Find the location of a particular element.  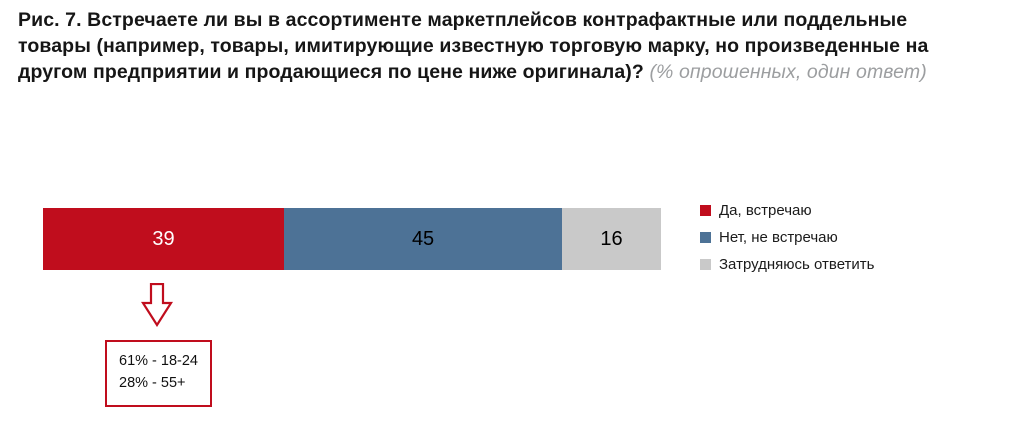

bar-value-no: 45 is located at coordinates (423, 238).